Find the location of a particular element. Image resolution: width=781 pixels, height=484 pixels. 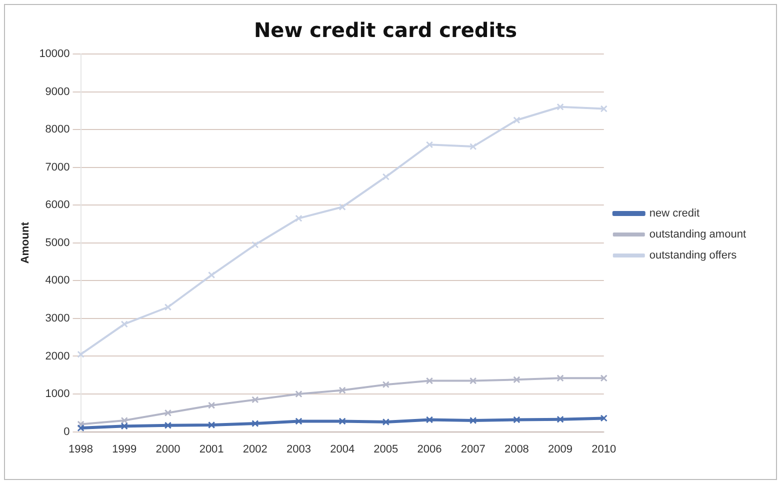

y-tick-label: 1000 is located at coordinates (57, 394).